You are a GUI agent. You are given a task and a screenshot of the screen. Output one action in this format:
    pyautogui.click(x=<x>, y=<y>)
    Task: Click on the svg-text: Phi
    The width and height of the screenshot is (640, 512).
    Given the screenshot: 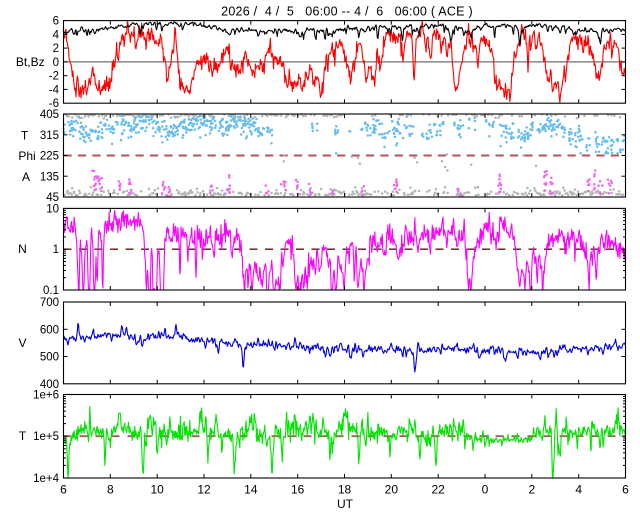 What is the action you would take?
    pyautogui.click(x=26, y=156)
    